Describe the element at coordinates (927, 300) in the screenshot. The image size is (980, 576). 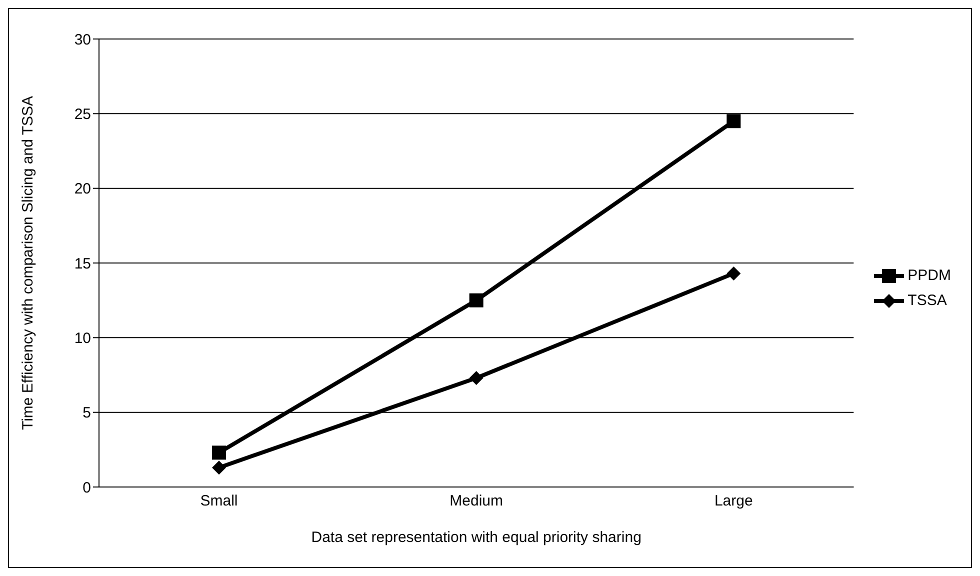
I see `legend-label: TSSA` at that location.